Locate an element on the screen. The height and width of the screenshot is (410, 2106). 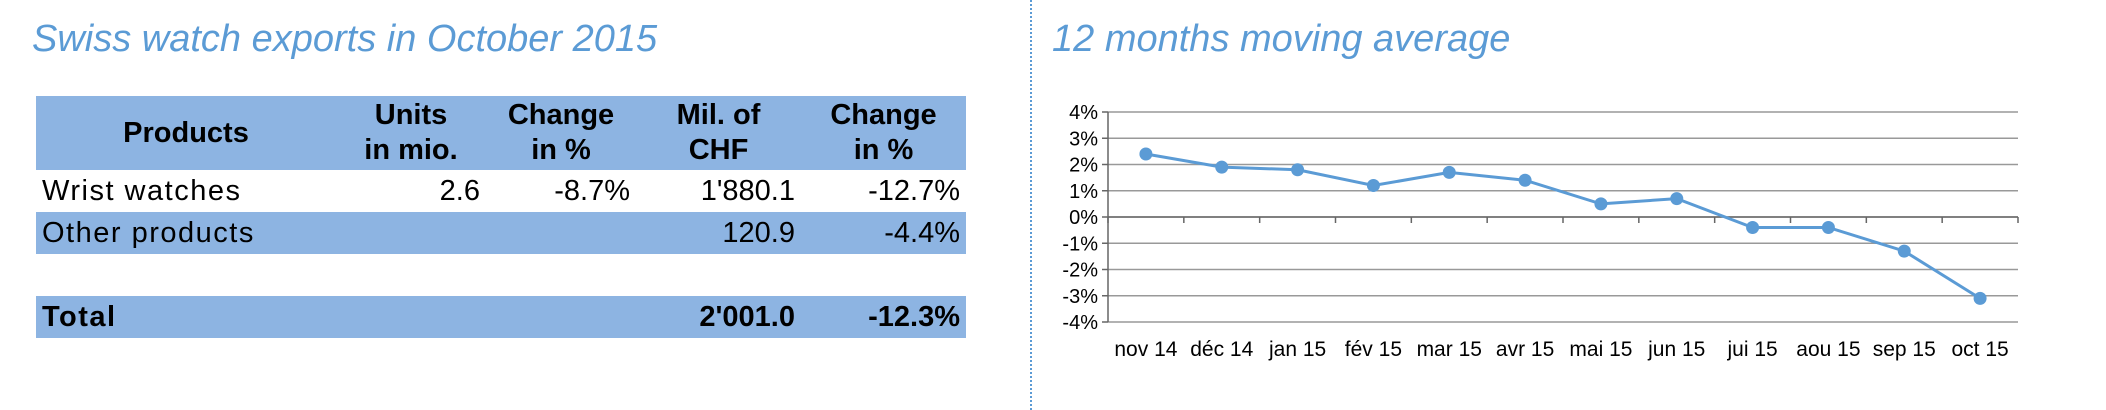
table-total-row: Total 2'001.0 -12.3% is located at coordinates (501, 317).